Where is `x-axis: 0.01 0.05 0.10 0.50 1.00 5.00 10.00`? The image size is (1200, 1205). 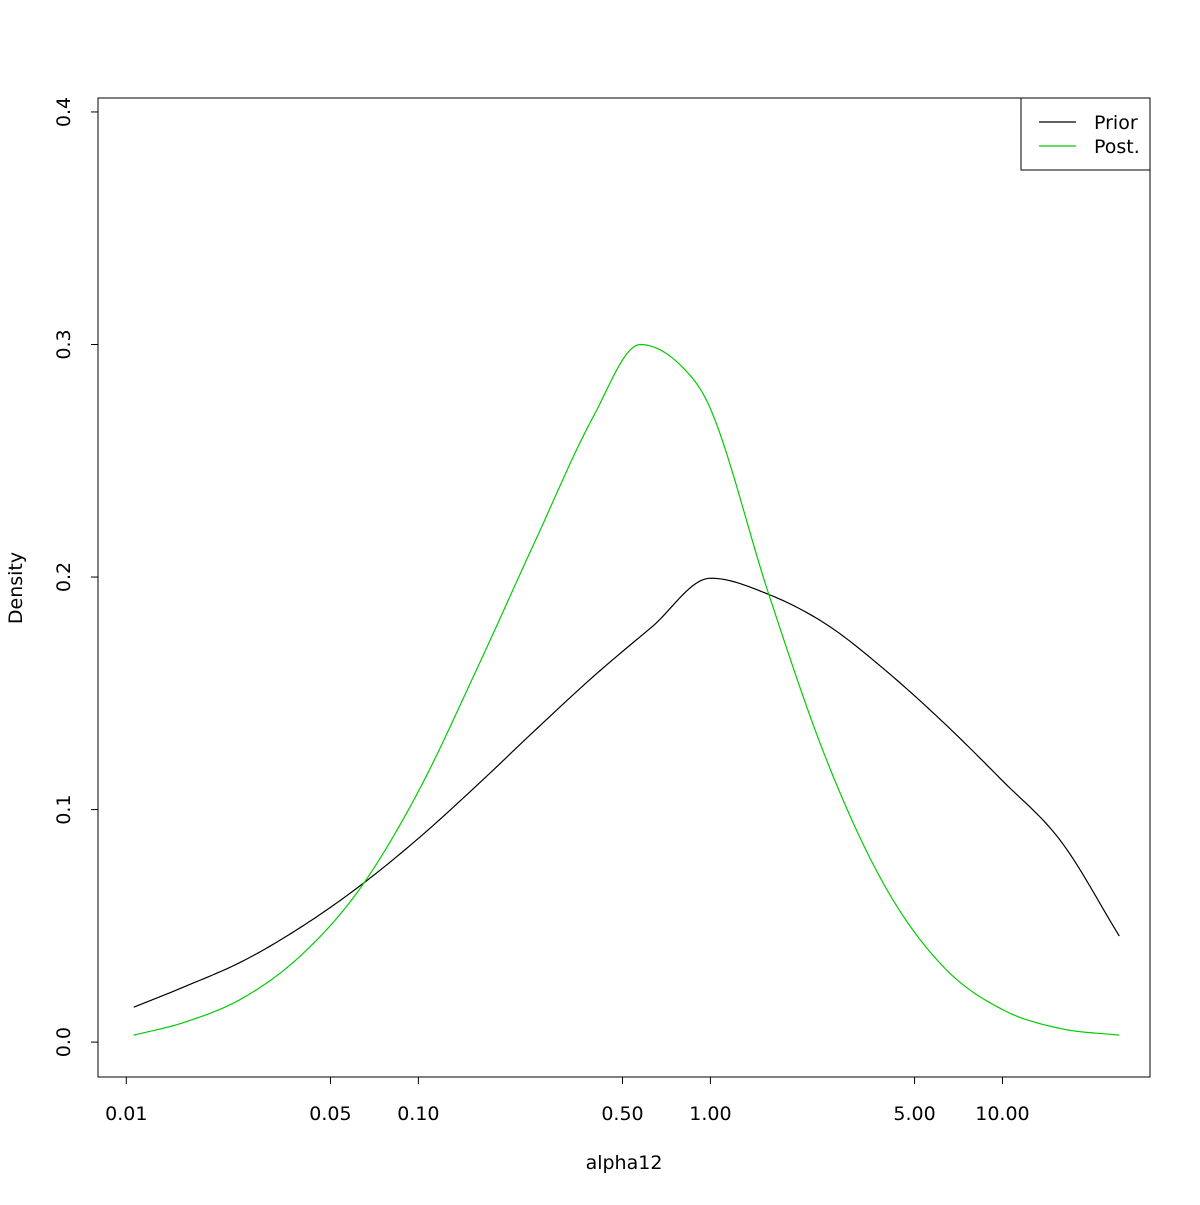 x-axis: 0.01 0.05 0.10 0.50 1.00 5.00 10.00 is located at coordinates (567, 1100).